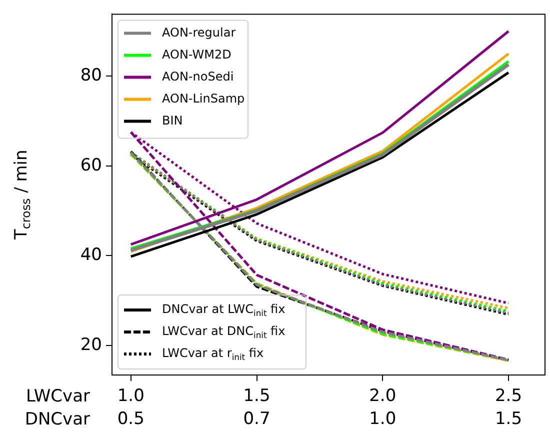 The image size is (550, 439). What do you see at coordinates (58, 396) in the screenshot?
I see `text: LWCvar` at bounding box center [58, 396].